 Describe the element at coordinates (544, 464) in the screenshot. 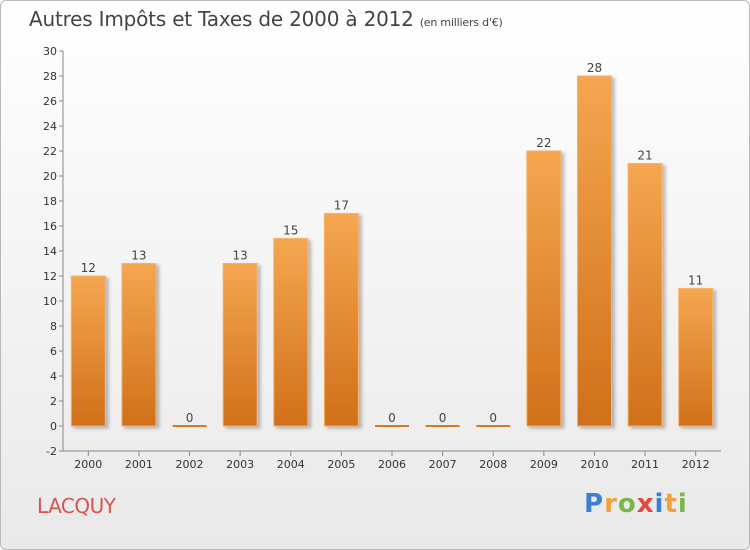

I see `x-tick-label: 2009` at that location.